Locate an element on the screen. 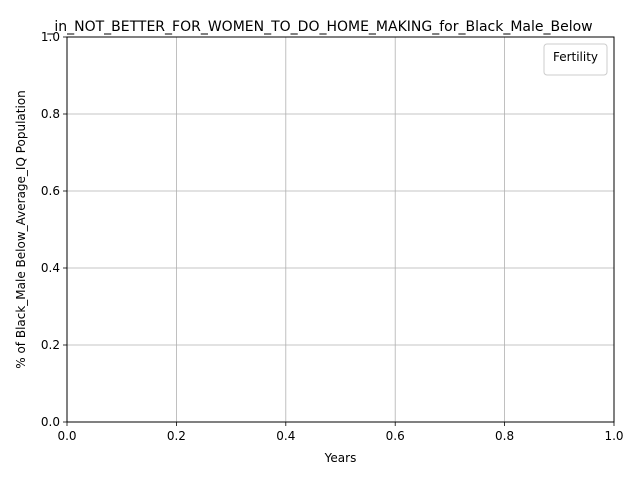 The image size is (640, 480). x-axis-label: Years is located at coordinates (340, 458).